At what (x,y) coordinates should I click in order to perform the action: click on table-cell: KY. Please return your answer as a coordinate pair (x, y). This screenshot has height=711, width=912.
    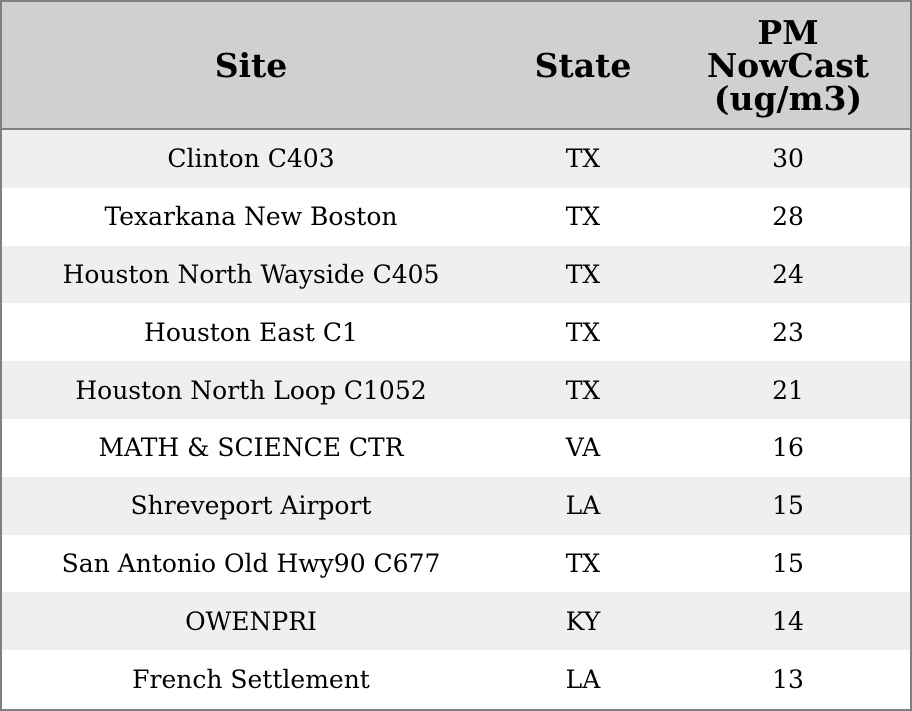
    Looking at the image, I should click on (583, 621).